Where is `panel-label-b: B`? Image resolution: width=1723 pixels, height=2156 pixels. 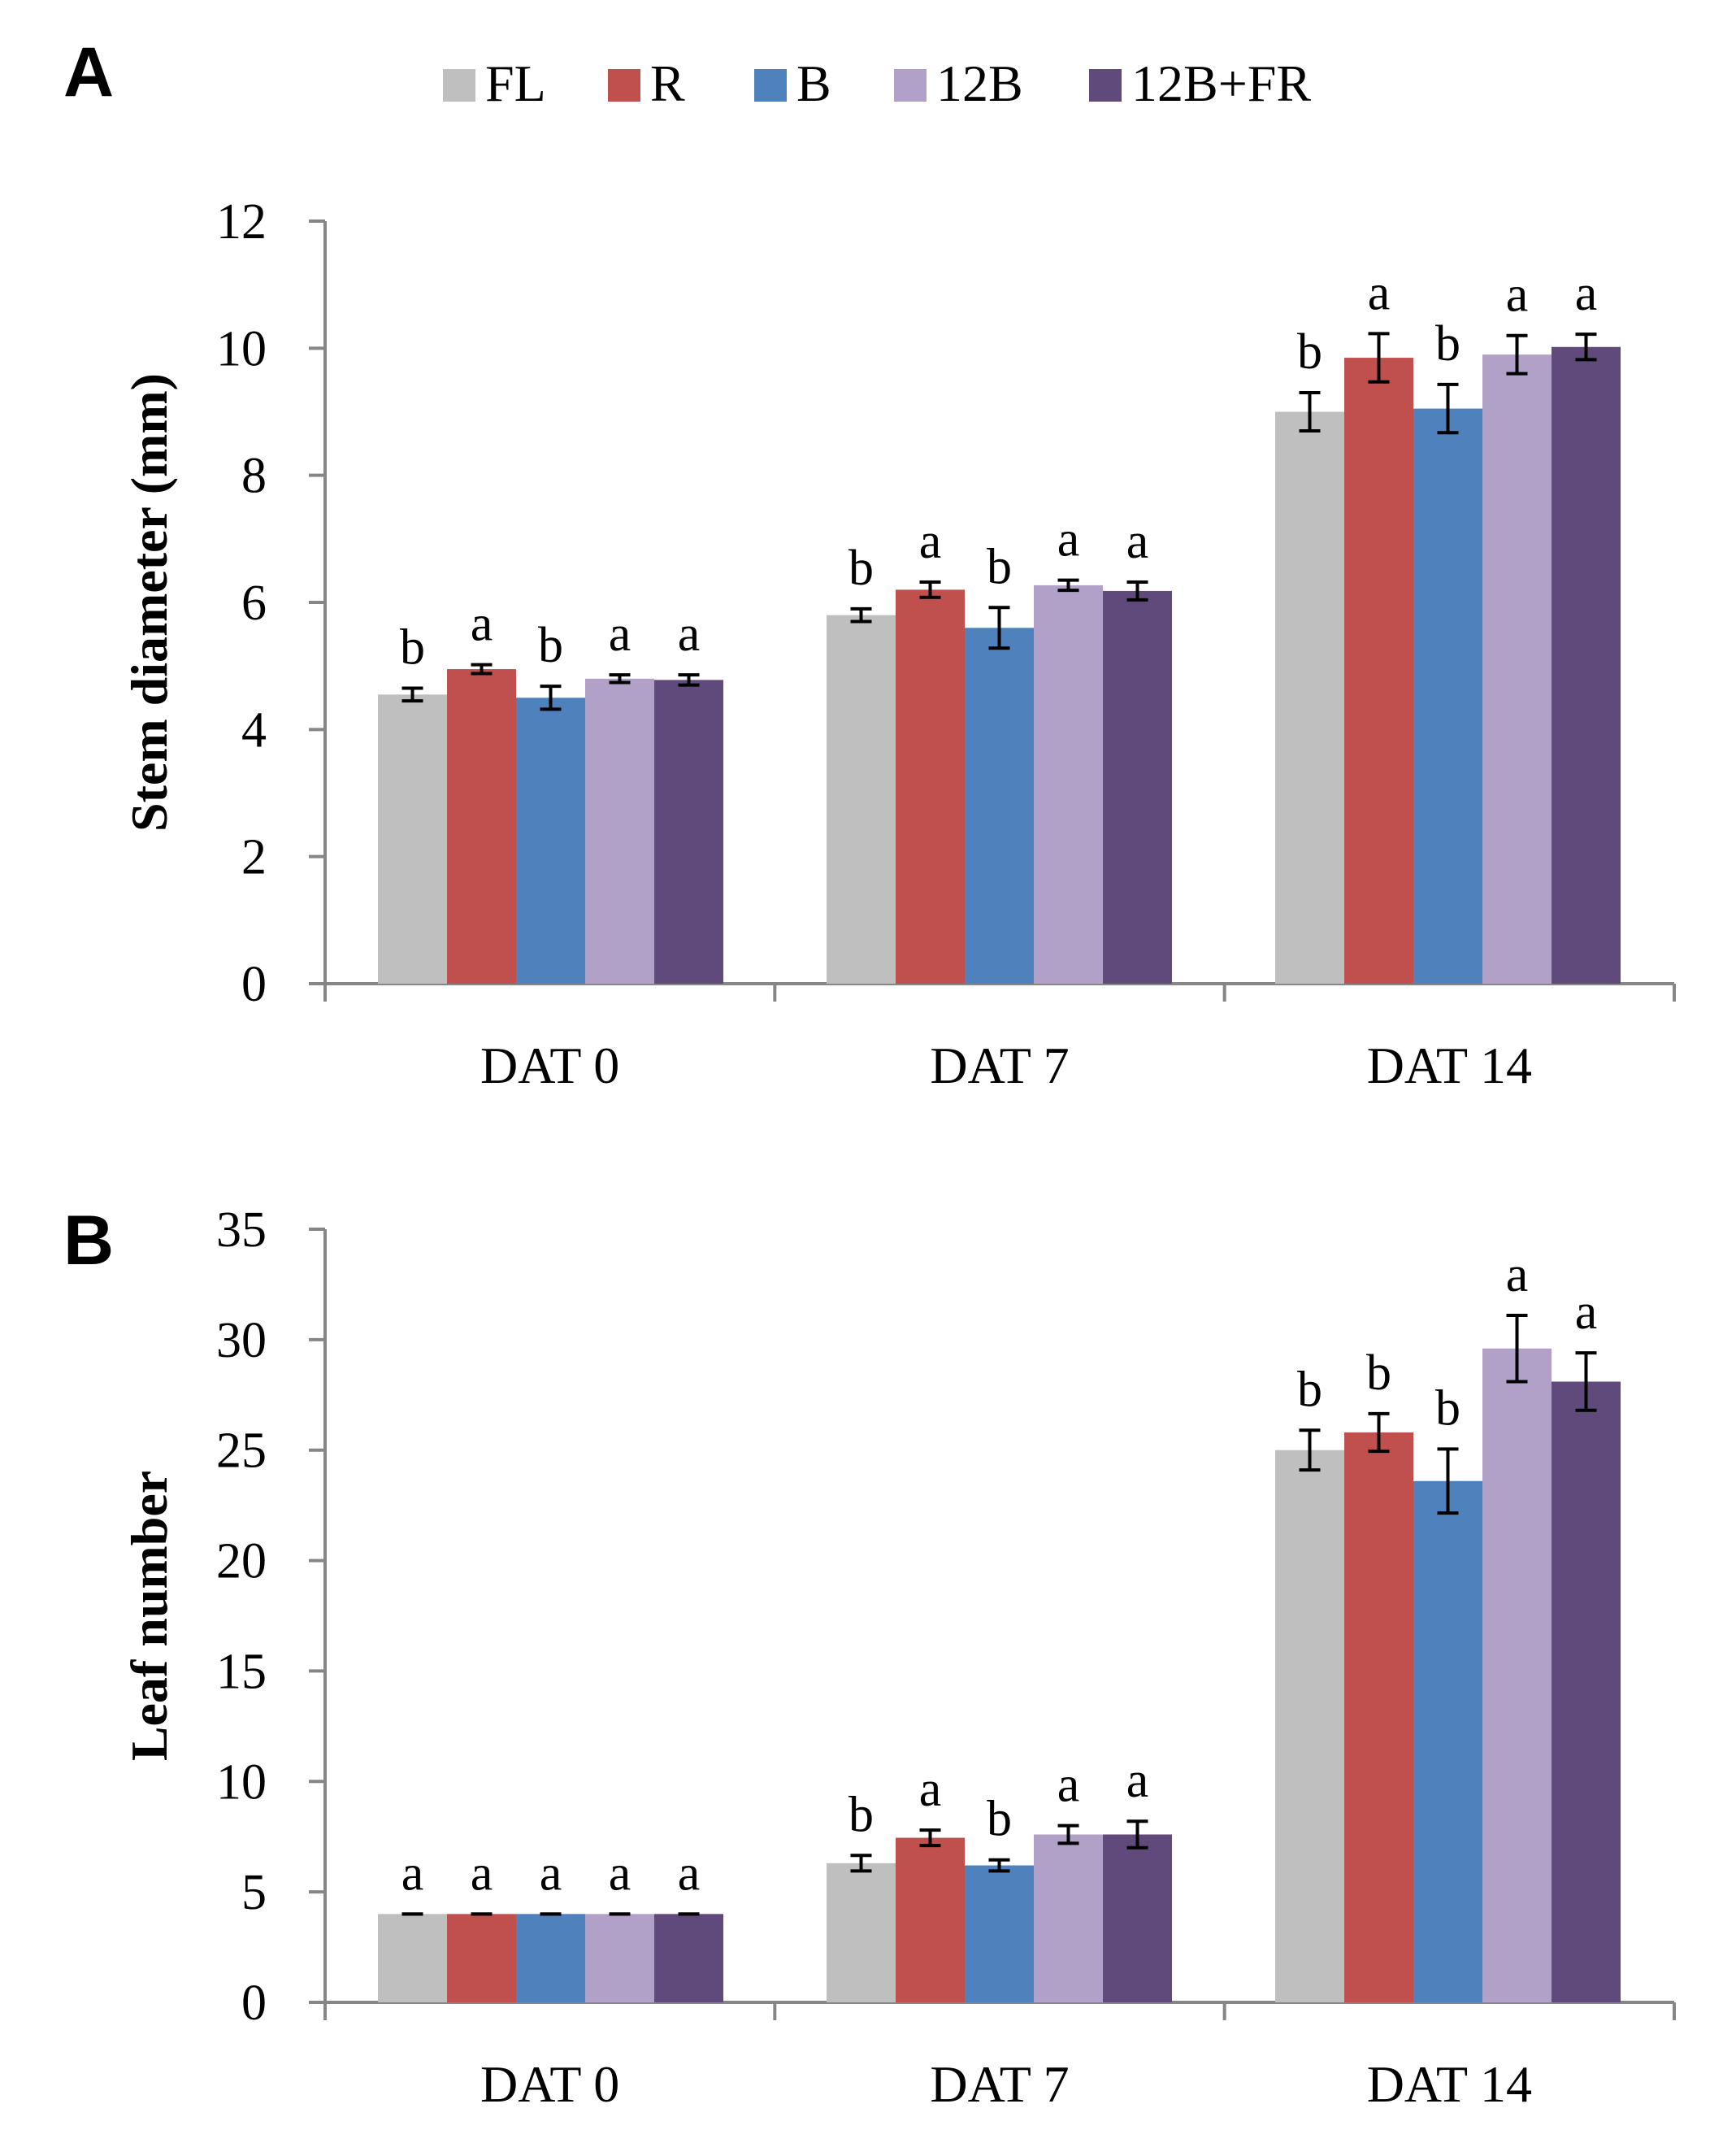 panel-label-b: B is located at coordinates (88, 1241).